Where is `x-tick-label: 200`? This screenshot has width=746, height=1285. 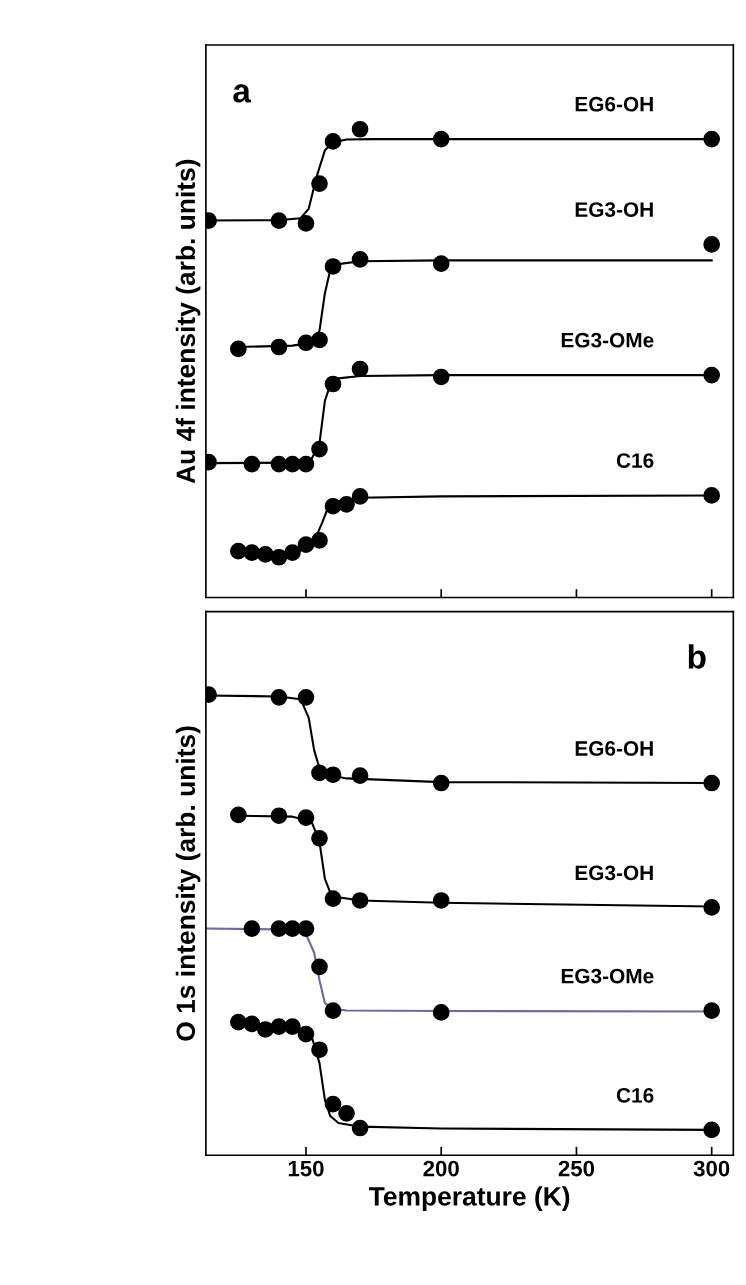
x-tick-label: 200 is located at coordinates (441, 1168).